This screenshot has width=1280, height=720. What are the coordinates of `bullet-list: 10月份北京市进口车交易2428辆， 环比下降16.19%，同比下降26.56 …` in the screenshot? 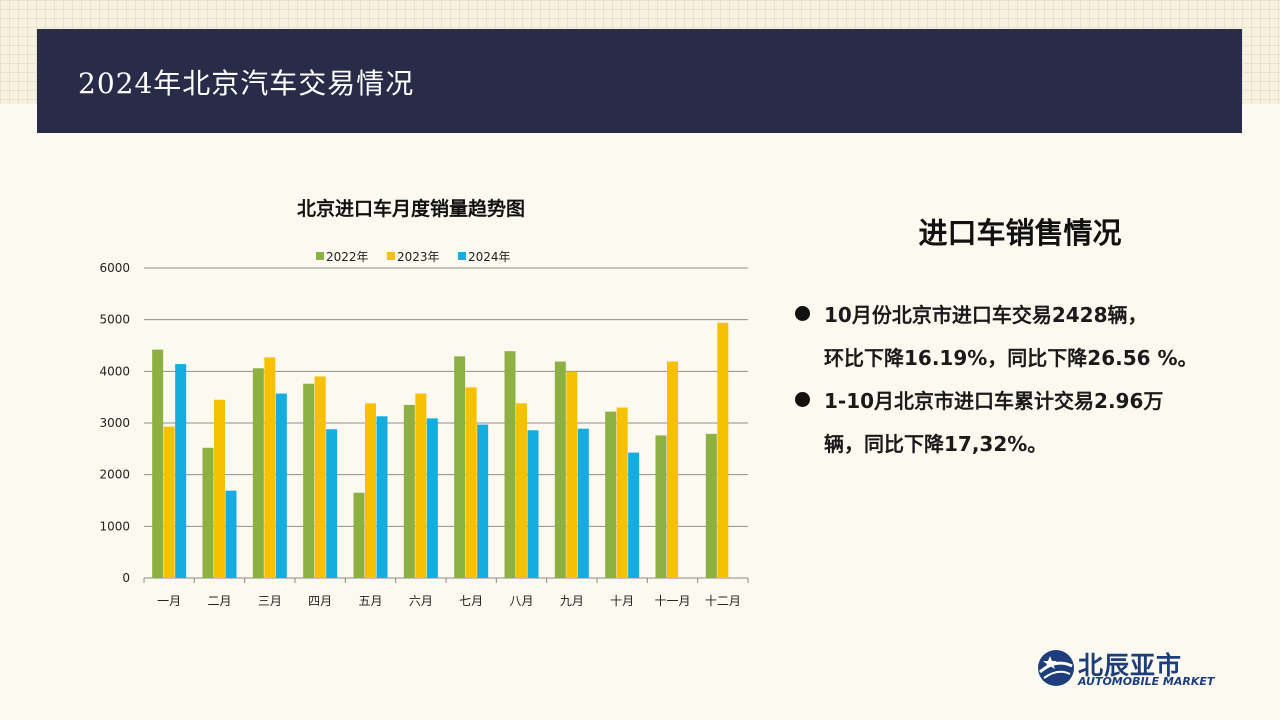 It's located at (1020, 380).